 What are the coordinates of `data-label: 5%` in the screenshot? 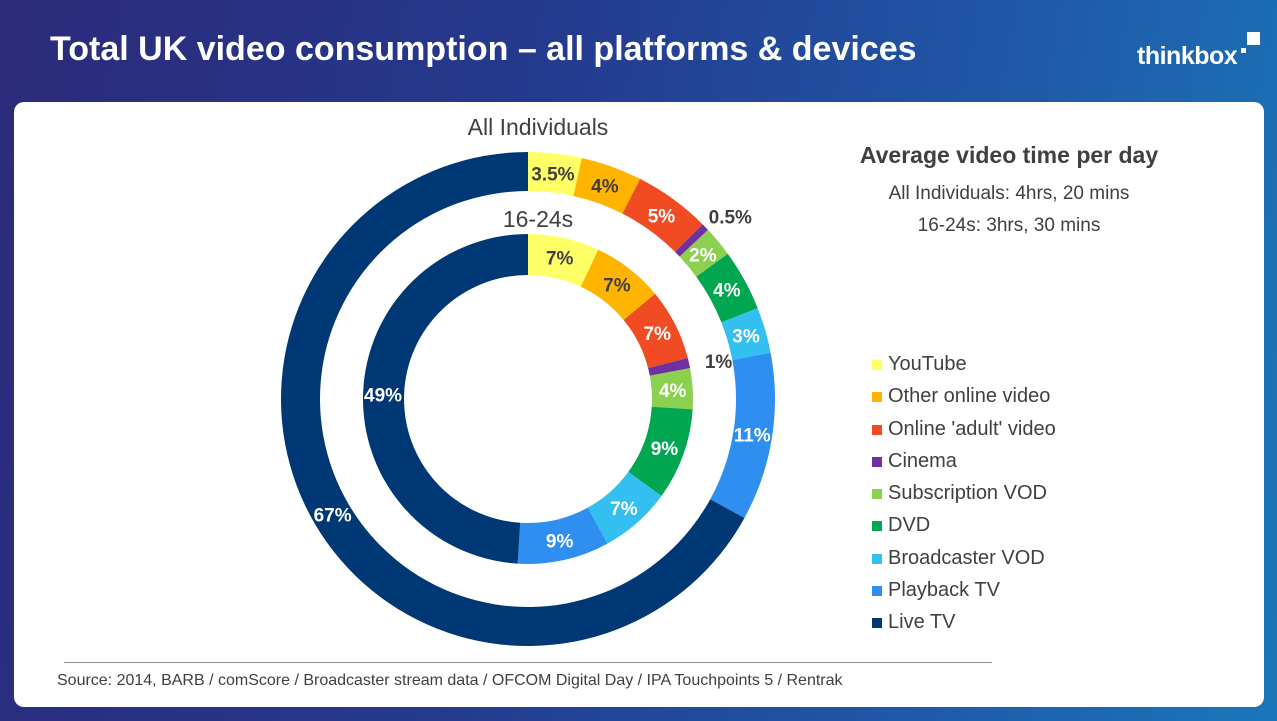 It's located at (662, 216).